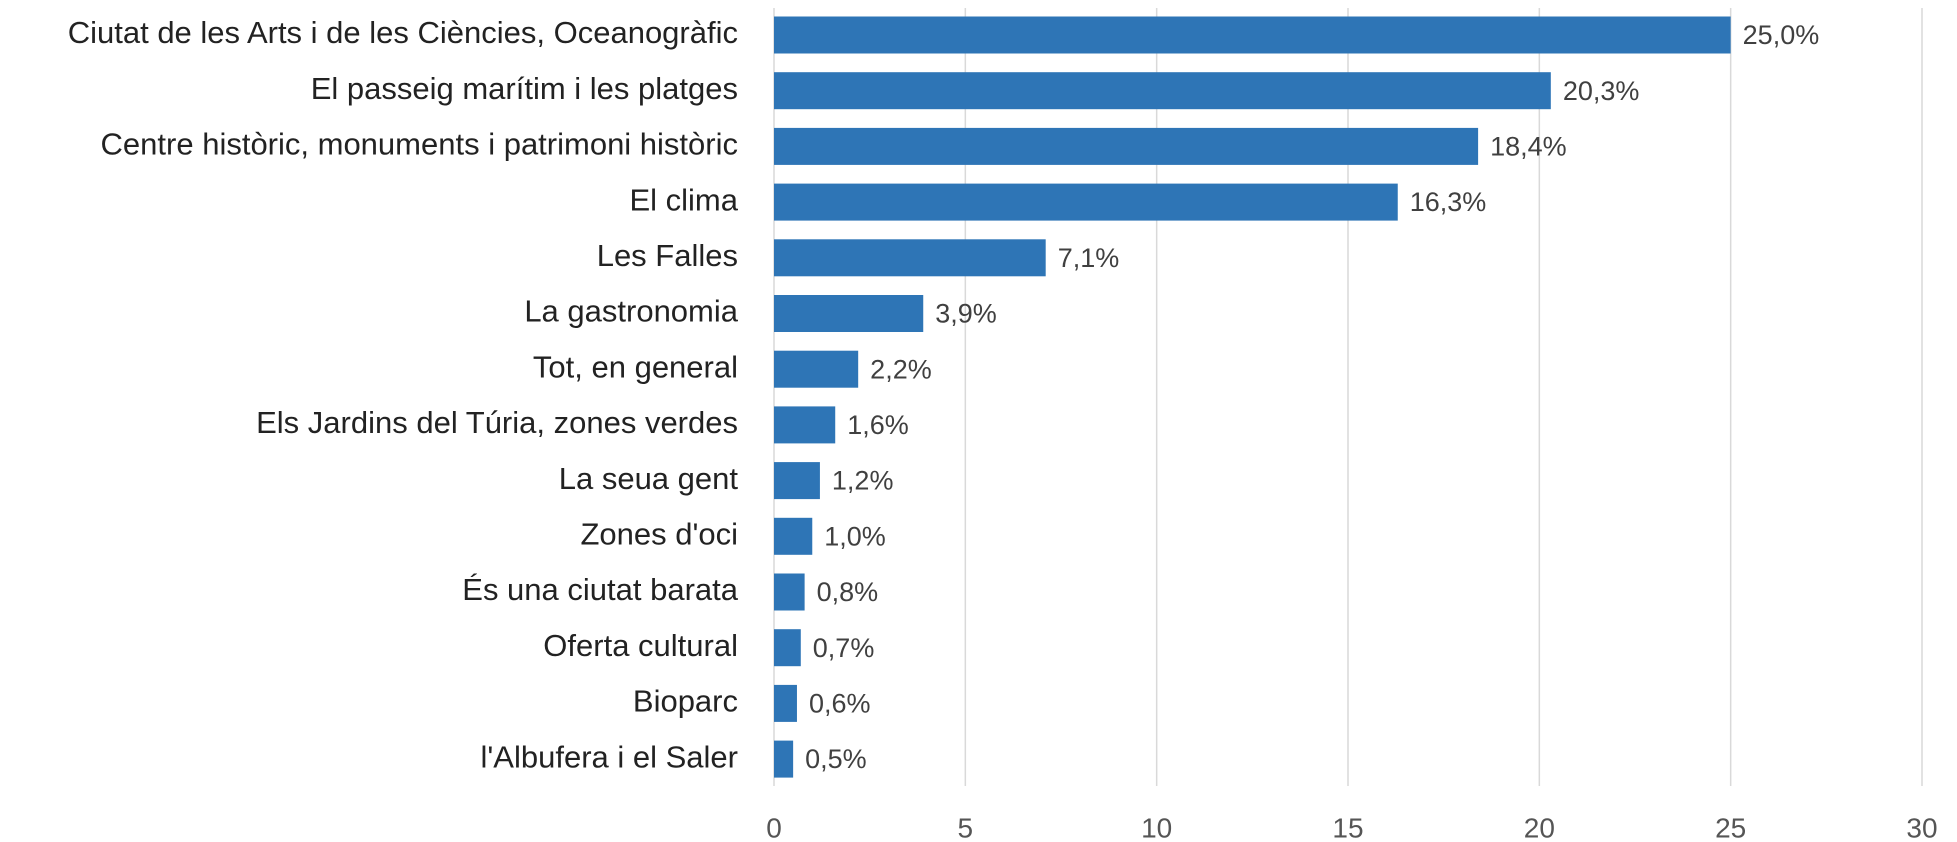 Image resolution: width=1957 pixels, height=842 pixels. What do you see at coordinates (966, 314) in the screenshot?
I see `value-label: 3,9%` at bounding box center [966, 314].